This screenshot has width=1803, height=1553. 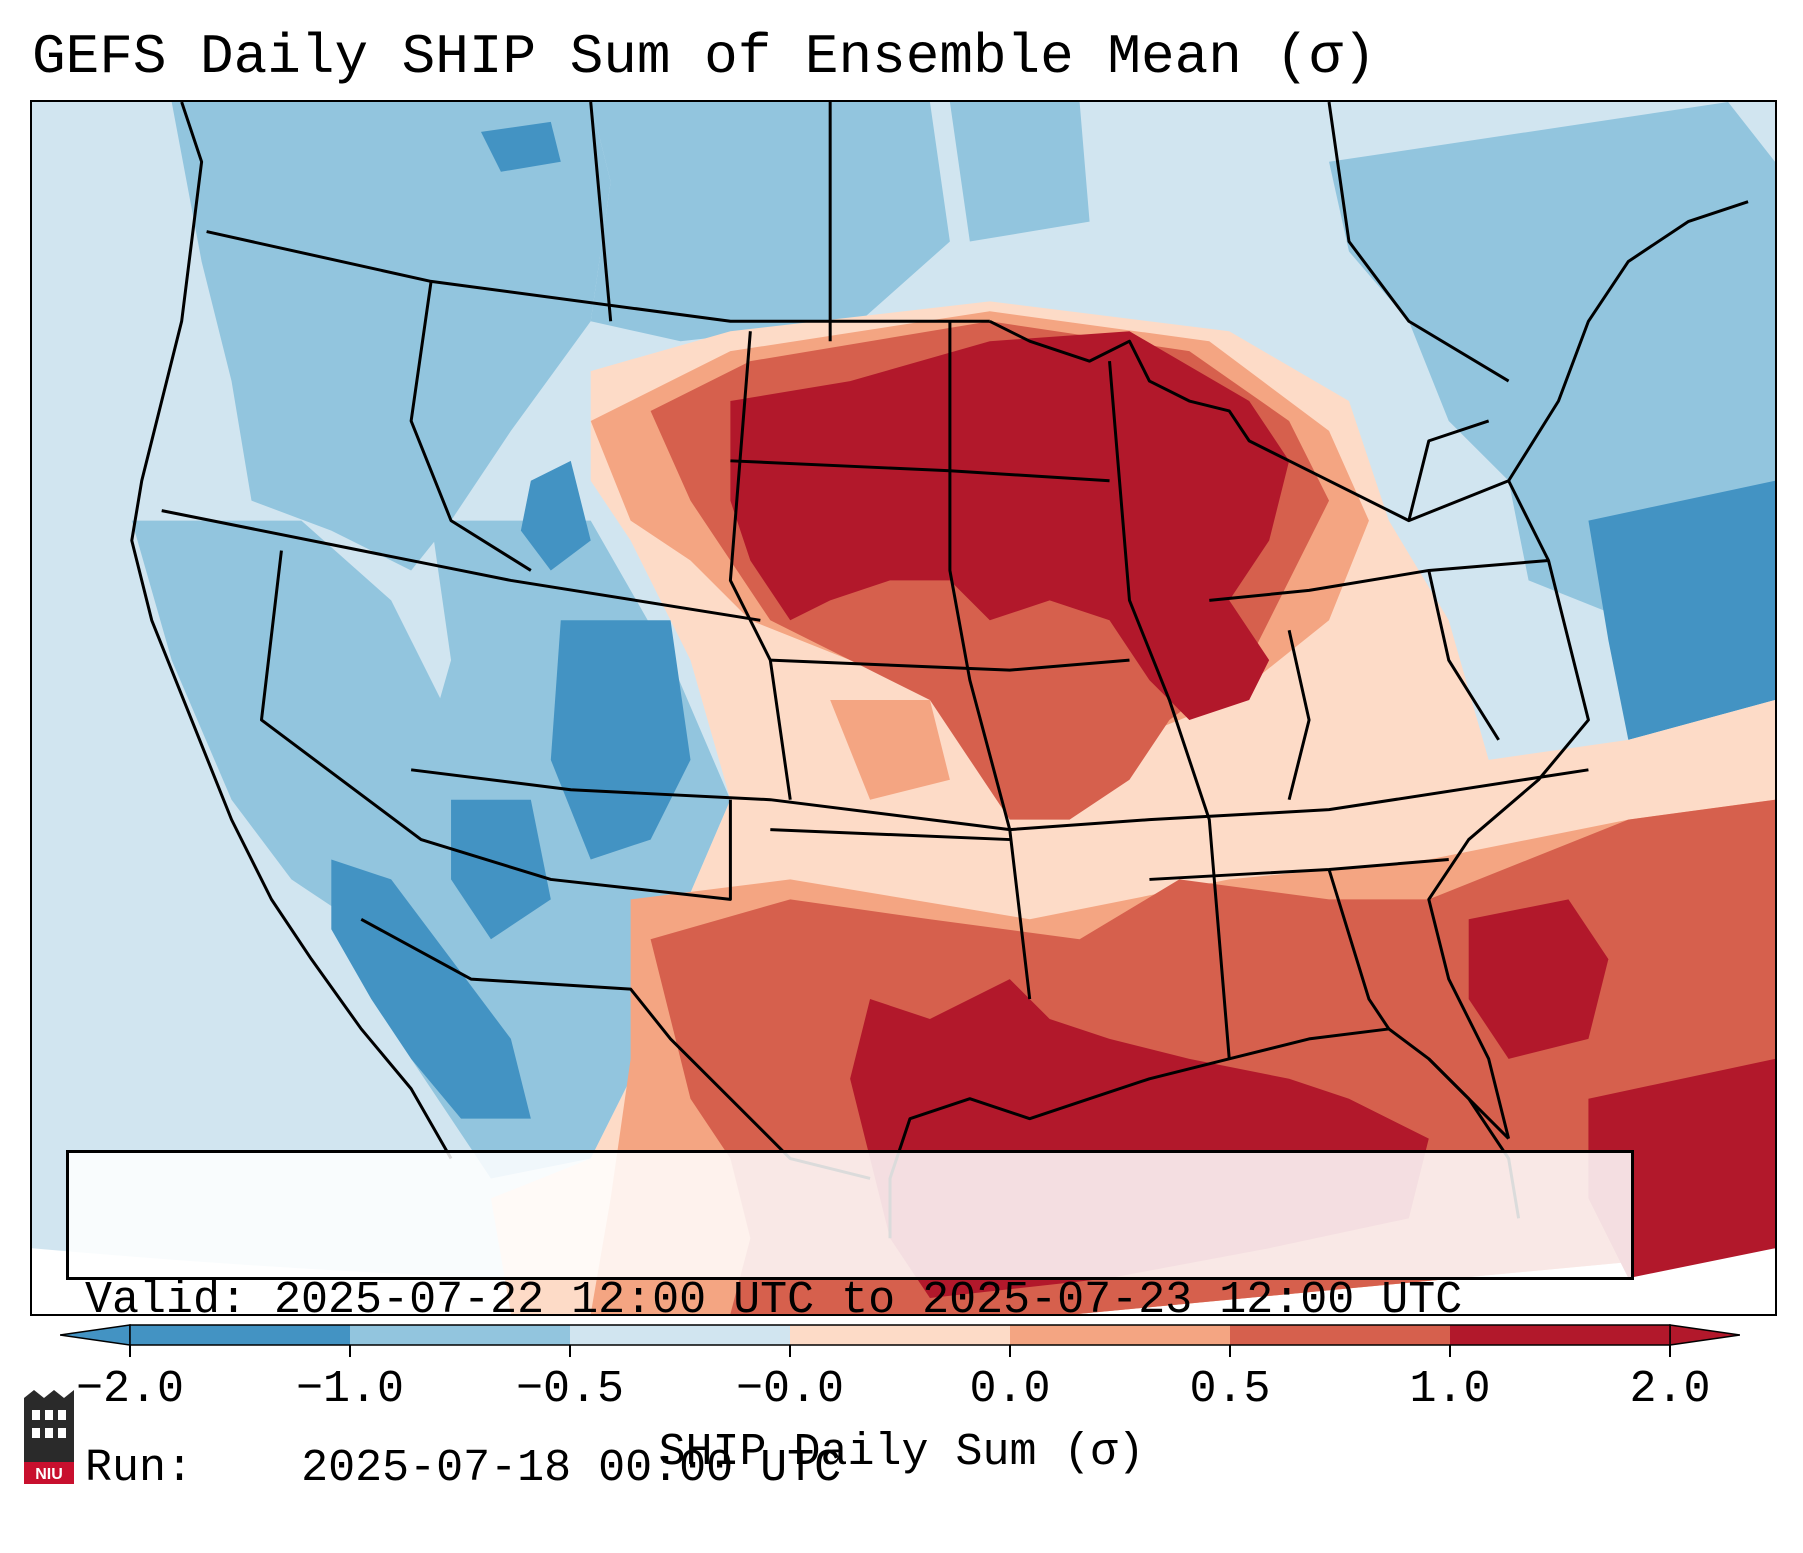 What do you see at coordinates (95, 1335) in the screenshot?
I see `colorbar-extend-low` at bounding box center [95, 1335].